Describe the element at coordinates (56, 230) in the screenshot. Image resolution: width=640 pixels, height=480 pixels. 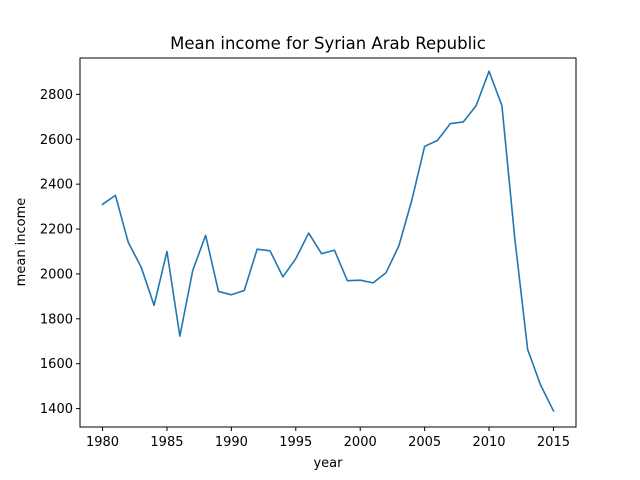
I see `y-tick-label: 2200` at that location.